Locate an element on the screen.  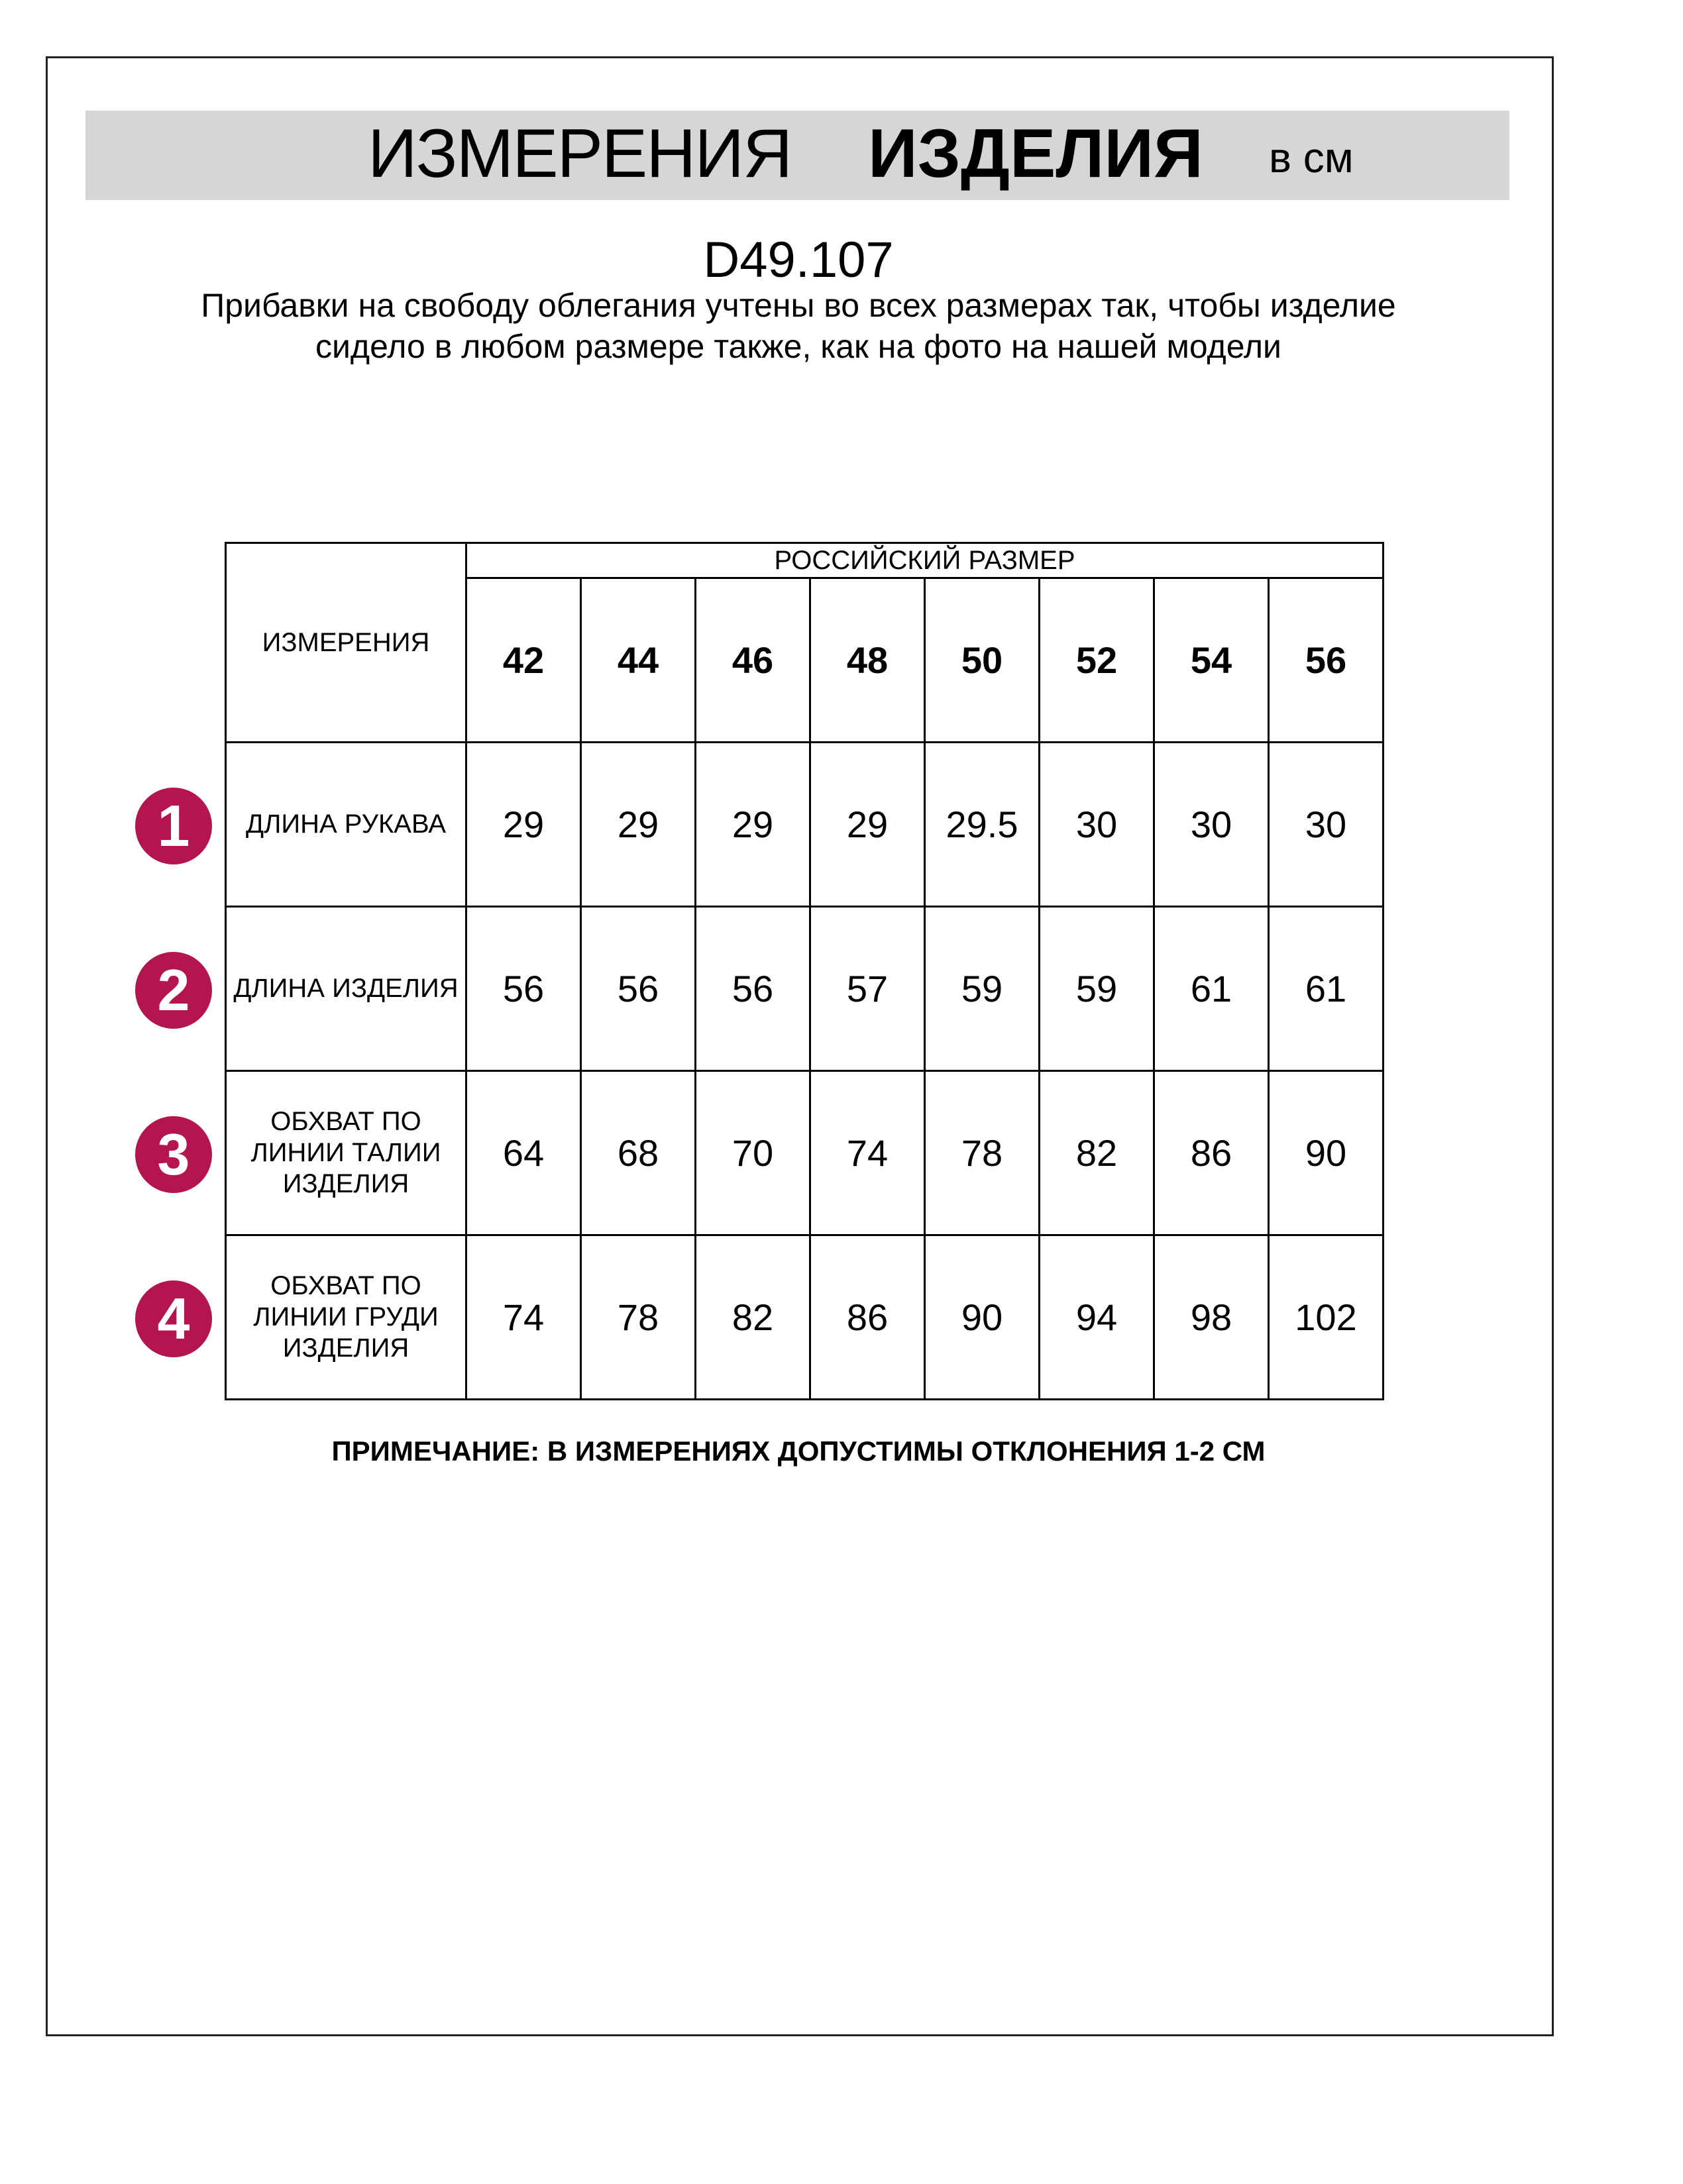
table-row: ДЛИНА РУКАВА 29 29 29 29 29.5 30 30 30 is located at coordinates (804, 824).